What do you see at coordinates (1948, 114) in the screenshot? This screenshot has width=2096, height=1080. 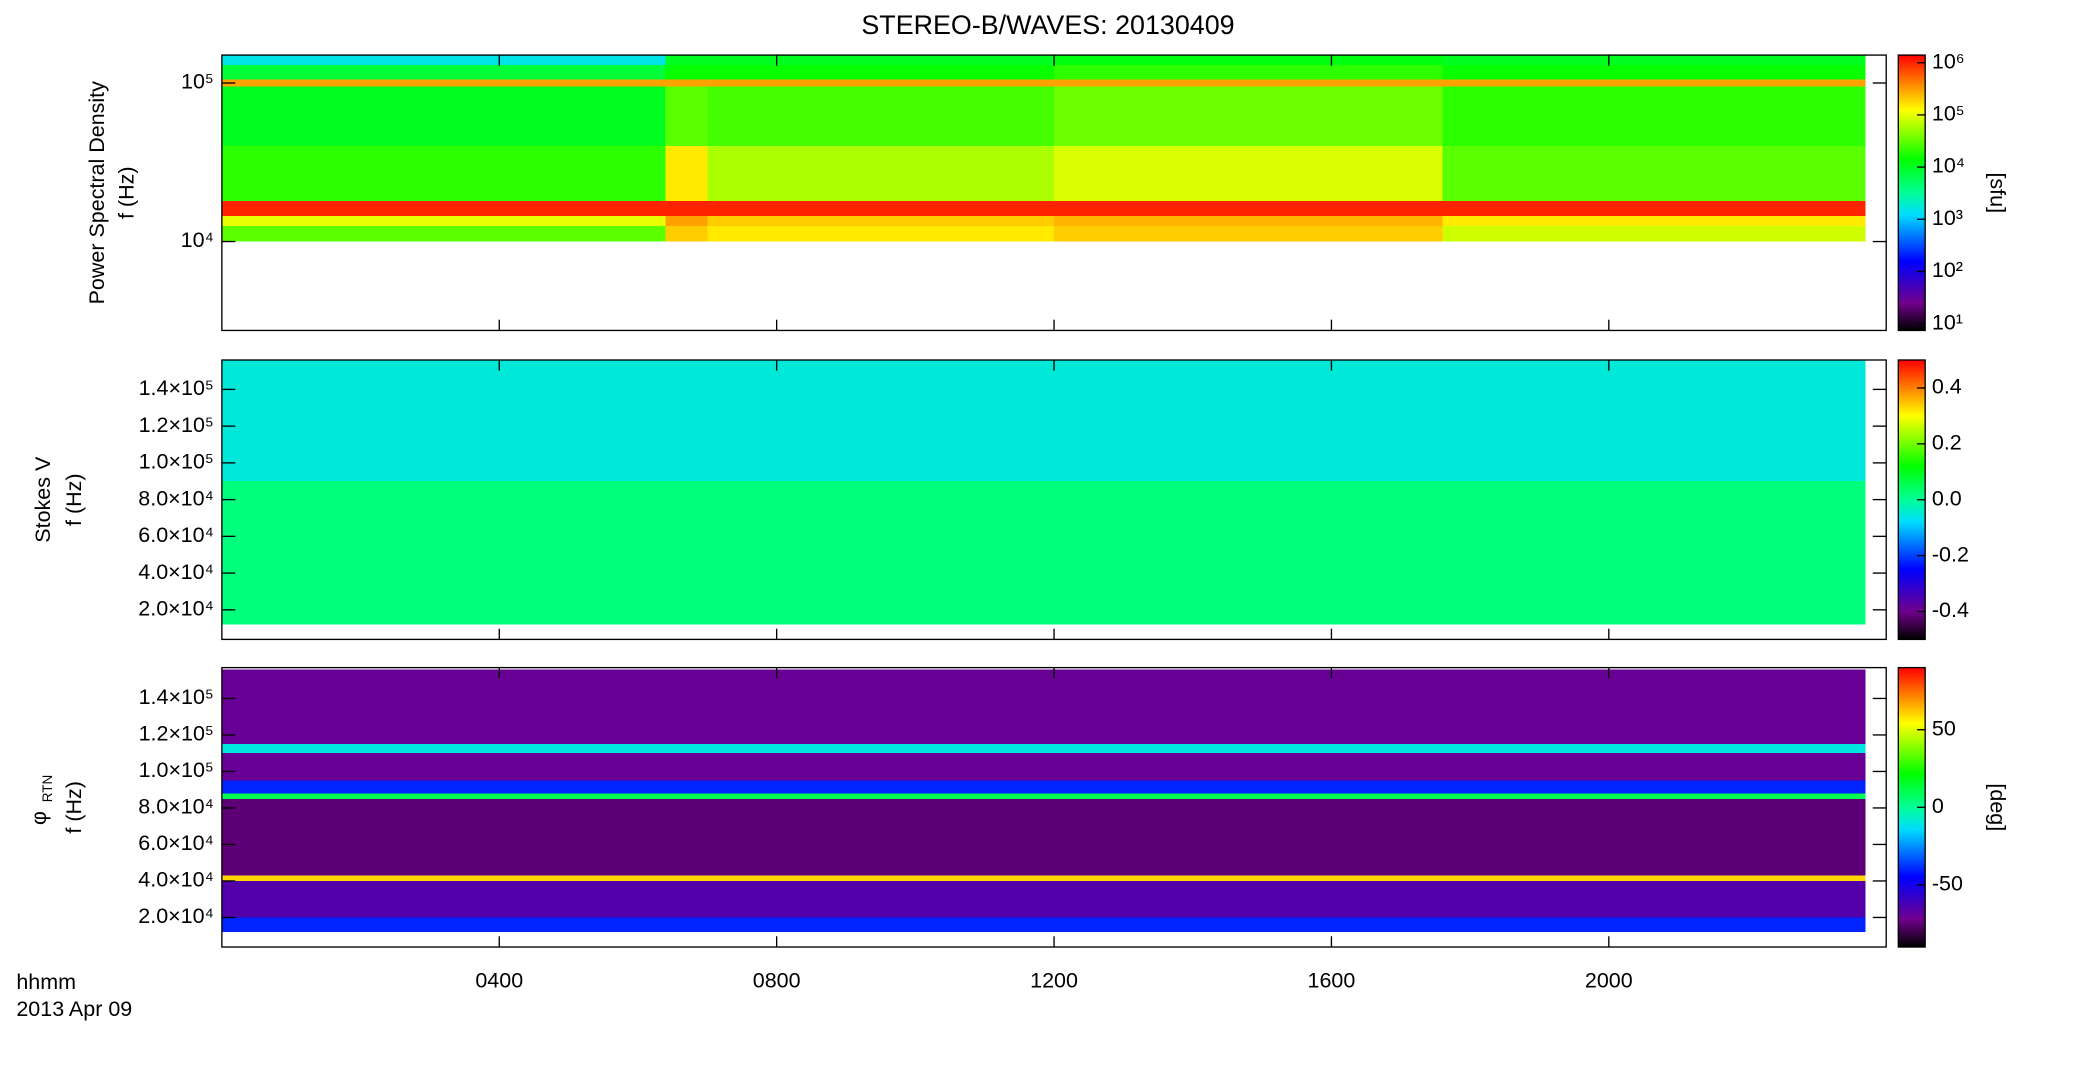 I see `colorbar-tick-label: 10⁵` at bounding box center [1948, 114].